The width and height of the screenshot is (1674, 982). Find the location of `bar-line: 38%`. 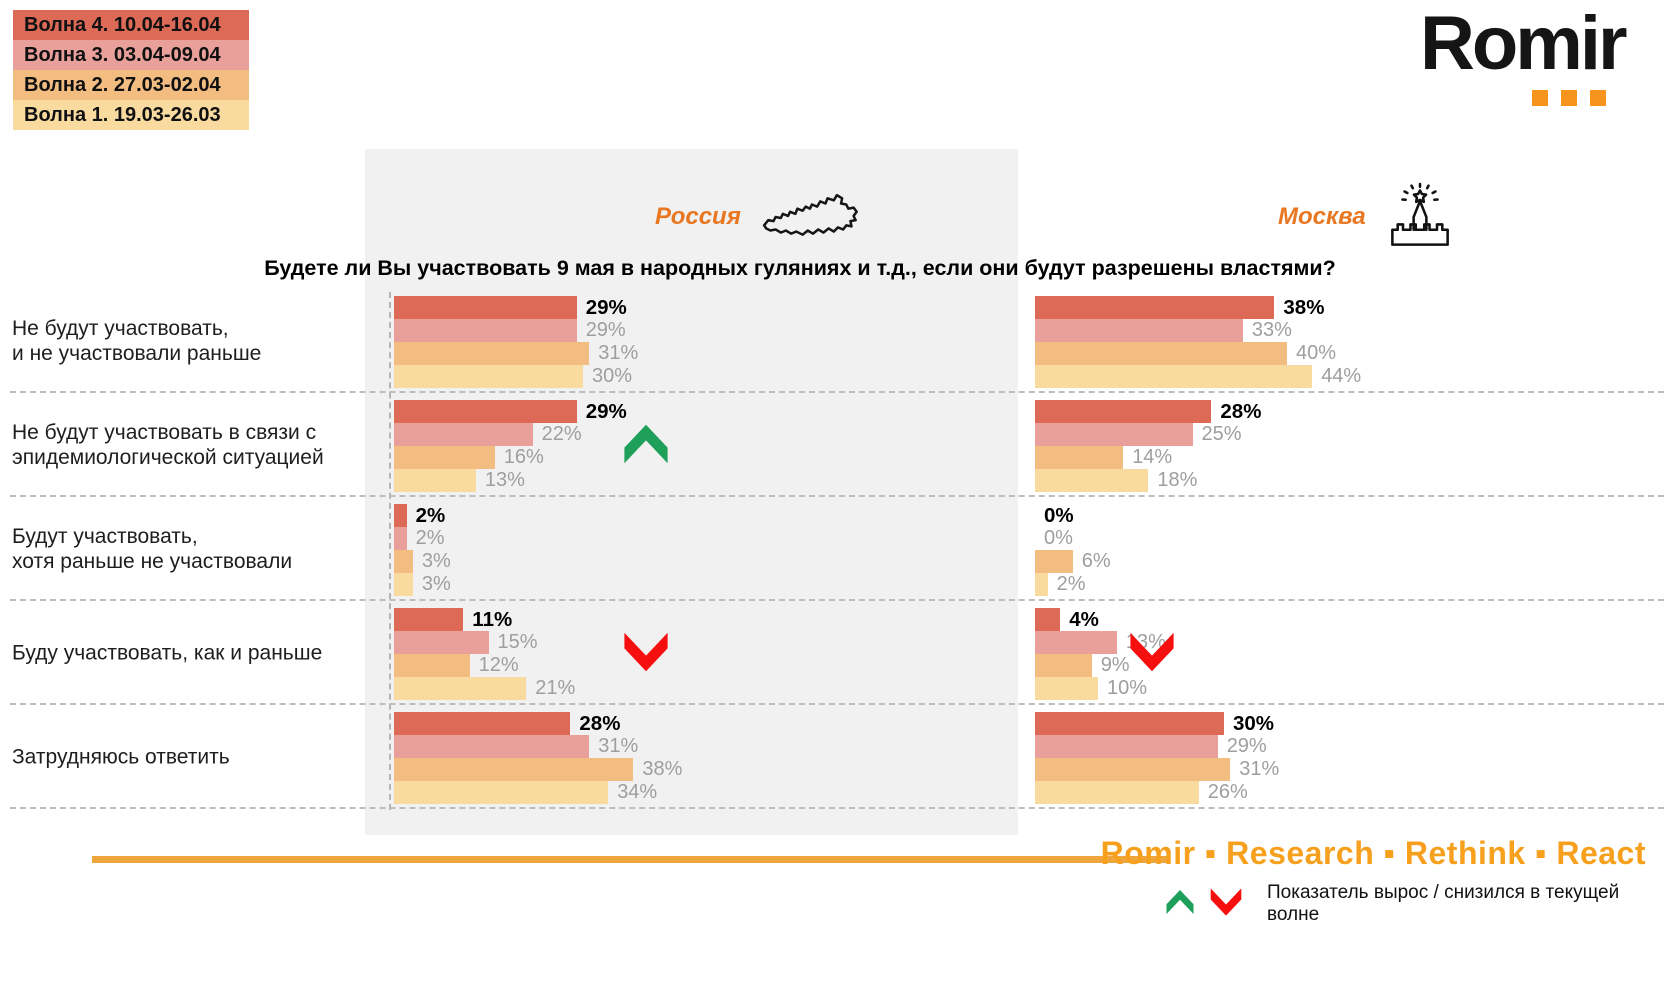

bar-line: 38% is located at coordinates (1198, 307).